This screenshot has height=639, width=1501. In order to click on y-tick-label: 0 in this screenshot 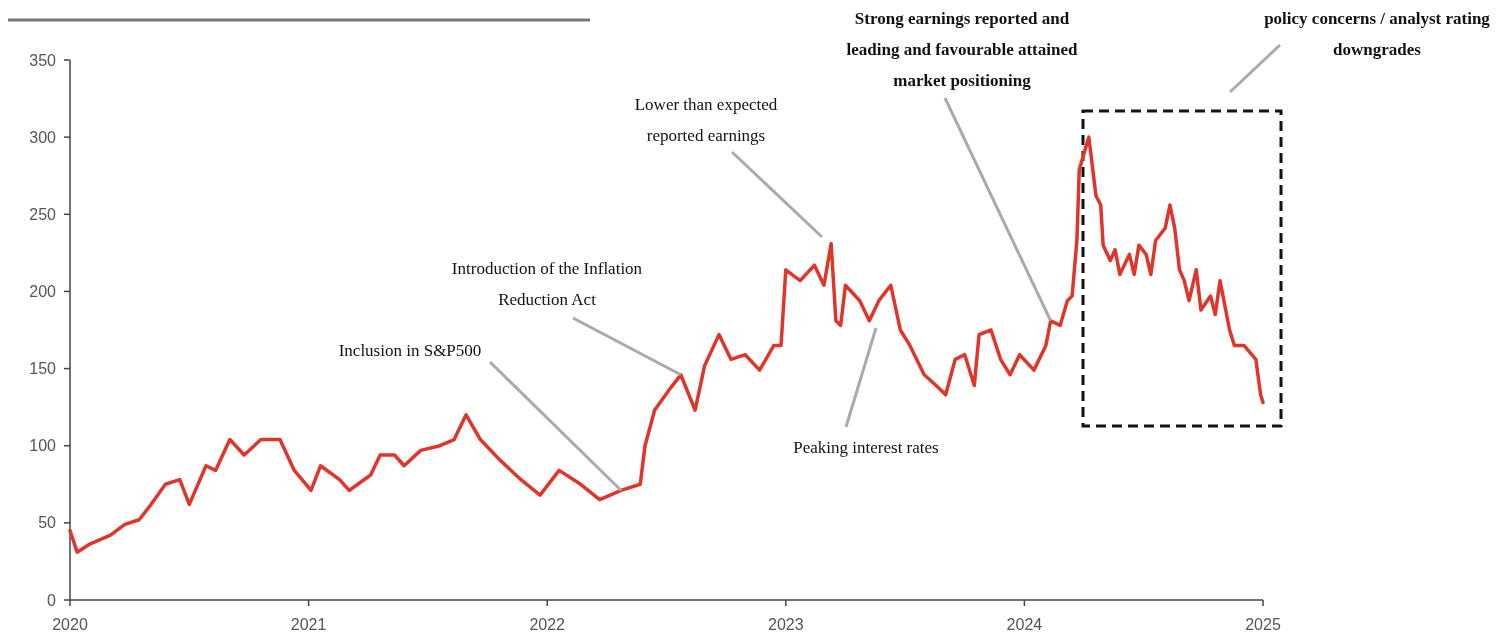, I will do `click(52, 600)`.